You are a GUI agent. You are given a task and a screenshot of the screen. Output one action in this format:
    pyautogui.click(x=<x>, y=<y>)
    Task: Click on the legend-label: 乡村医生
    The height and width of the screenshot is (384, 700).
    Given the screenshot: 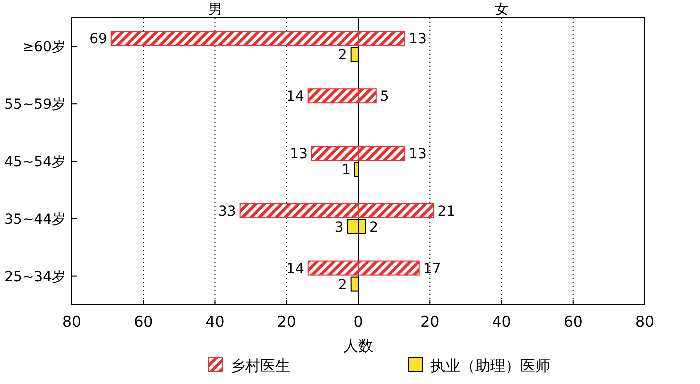 What is the action you would take?
    pyautogui.click(x=260, y=366)
    